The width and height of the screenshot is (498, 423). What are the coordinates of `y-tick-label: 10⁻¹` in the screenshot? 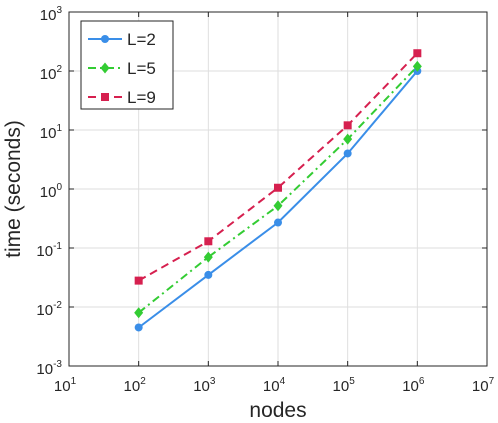 It's located at (49, 250).